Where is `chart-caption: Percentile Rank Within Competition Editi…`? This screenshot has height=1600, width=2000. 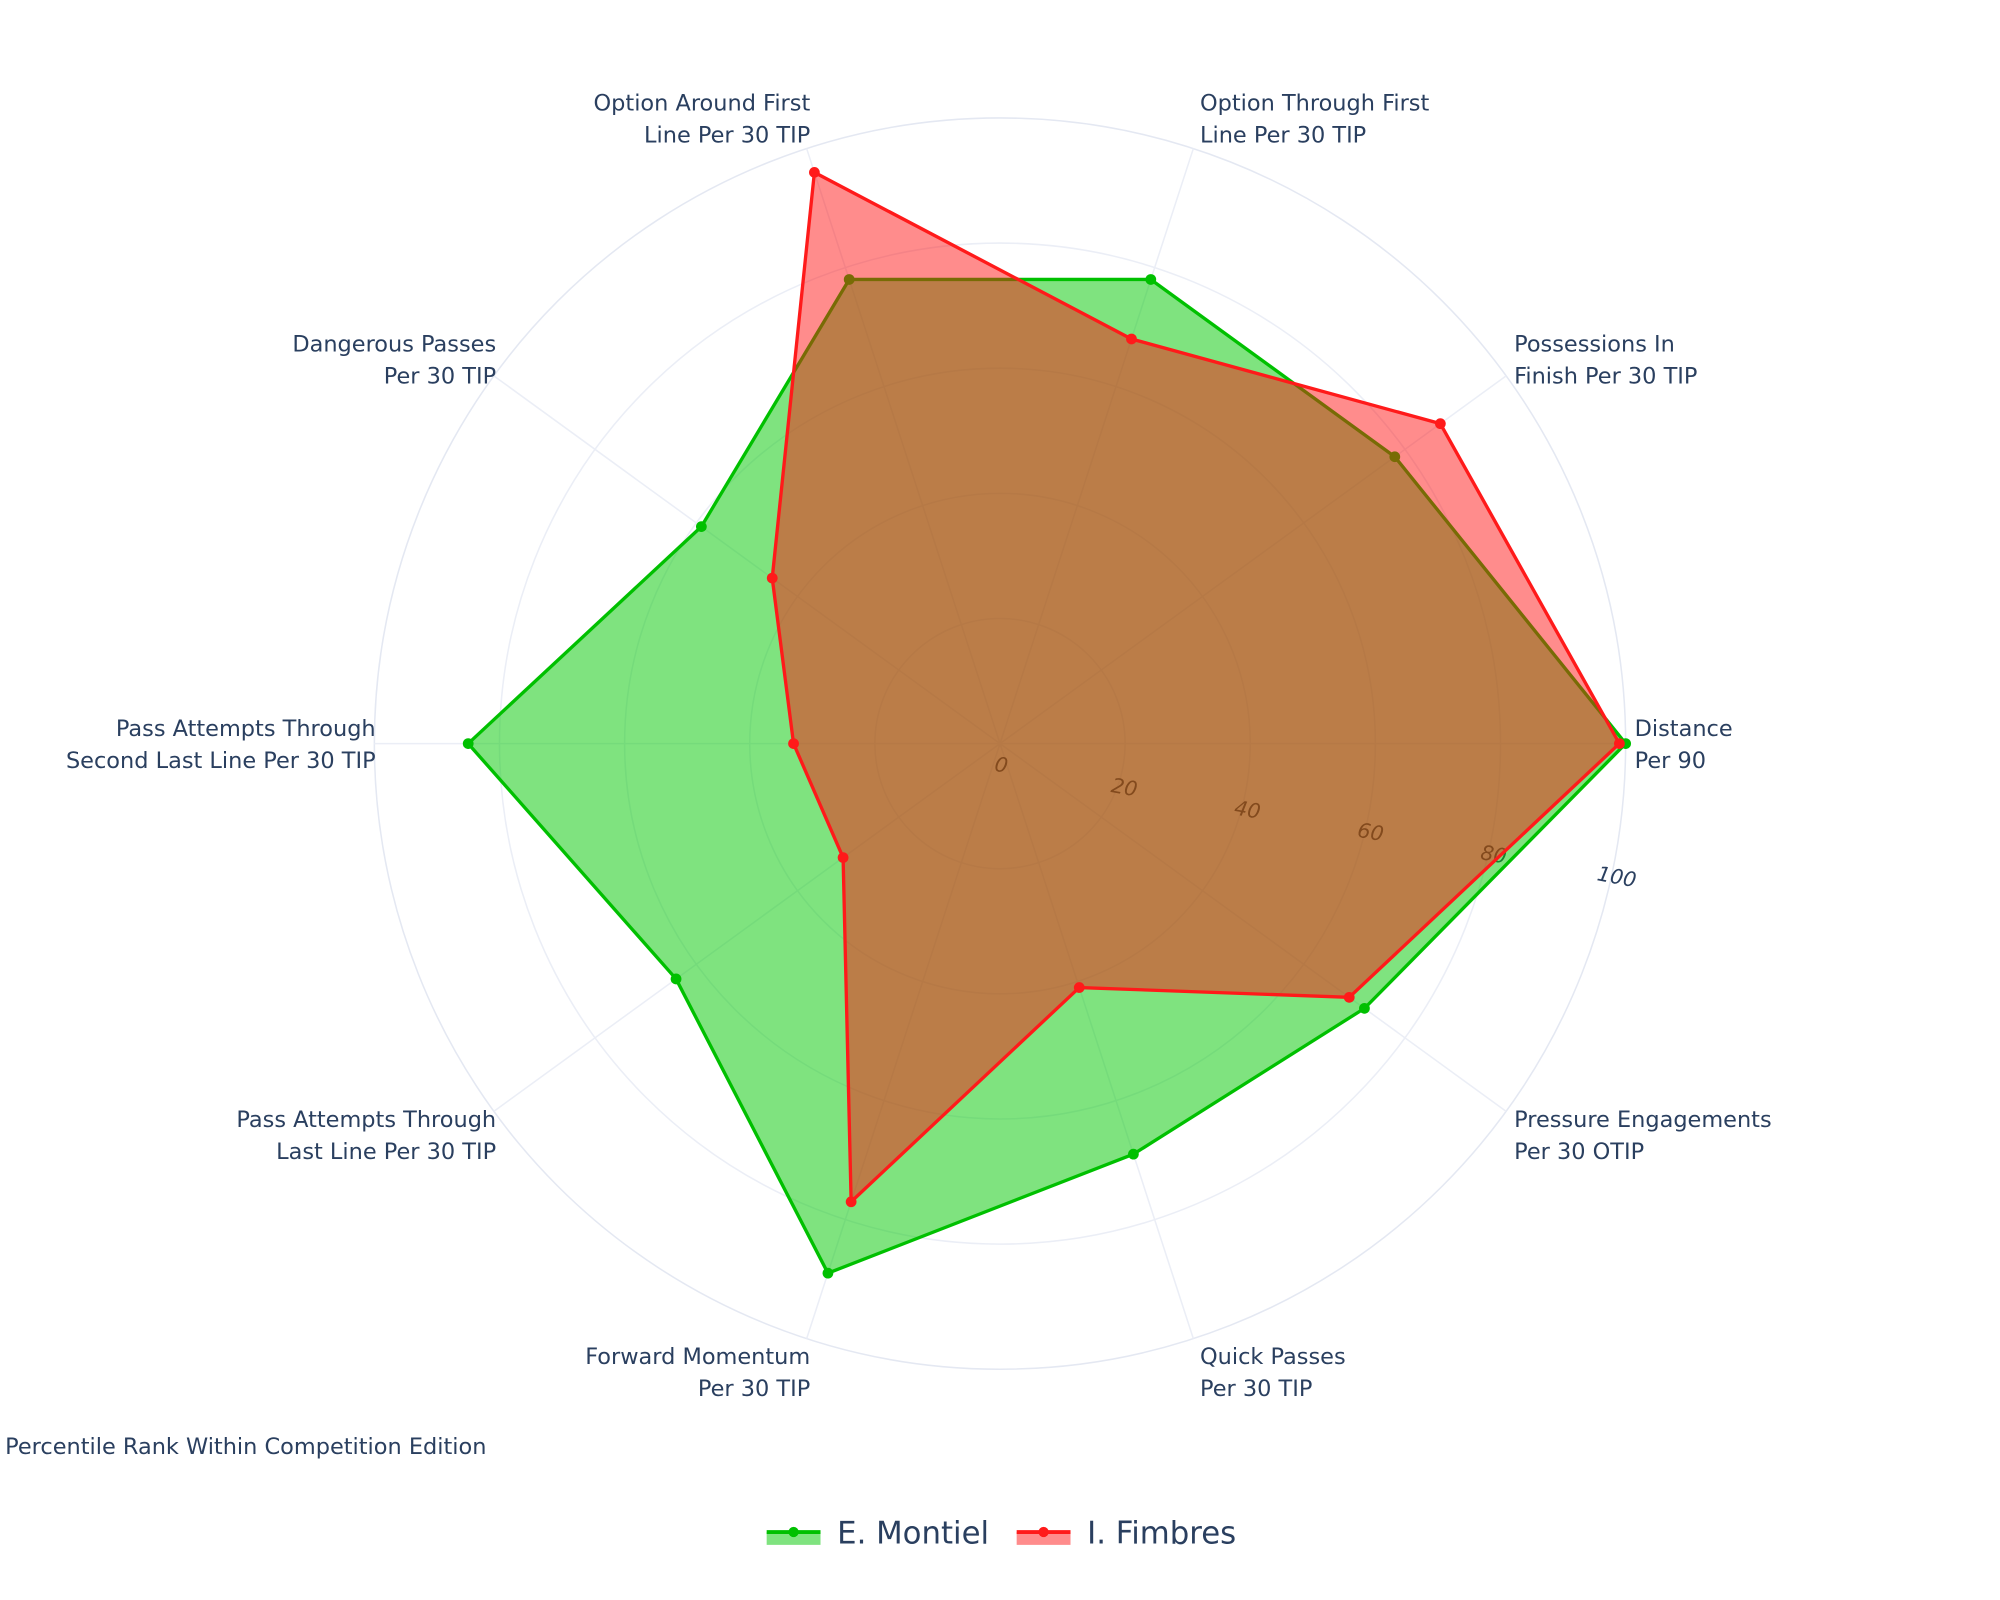
chart-caption: Percentile Rank Within Competition Editi… is located at coordinates (245, 1447).